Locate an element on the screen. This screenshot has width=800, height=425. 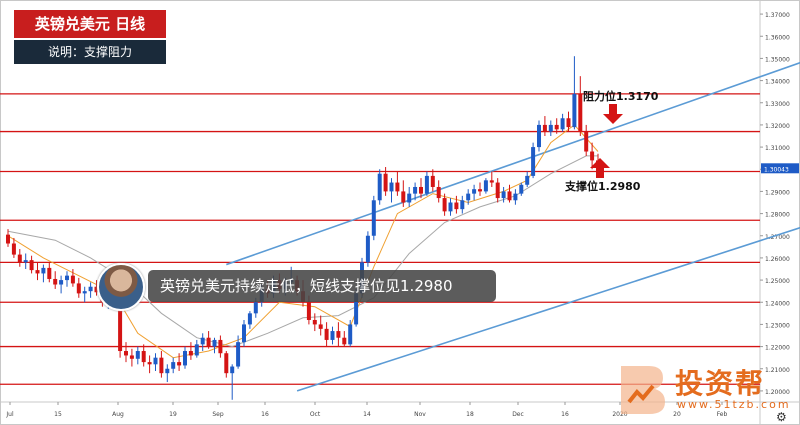
presenter-avatar is located at coordinates (121, 287).